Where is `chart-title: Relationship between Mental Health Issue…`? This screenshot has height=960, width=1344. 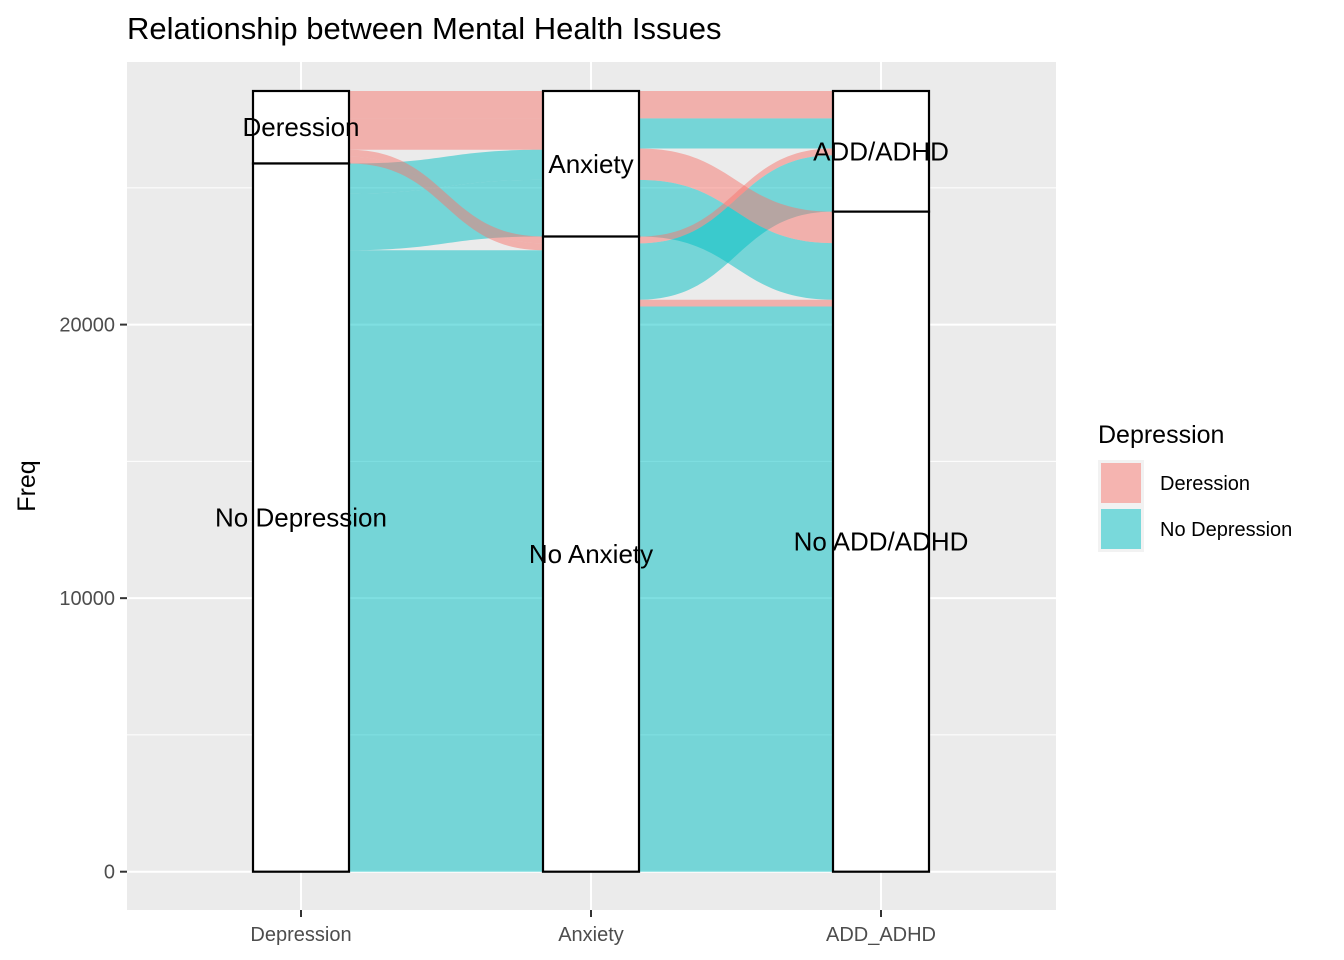
chart-title: Relationship between Mental Health Issue… is located at coordinates (424, 28).